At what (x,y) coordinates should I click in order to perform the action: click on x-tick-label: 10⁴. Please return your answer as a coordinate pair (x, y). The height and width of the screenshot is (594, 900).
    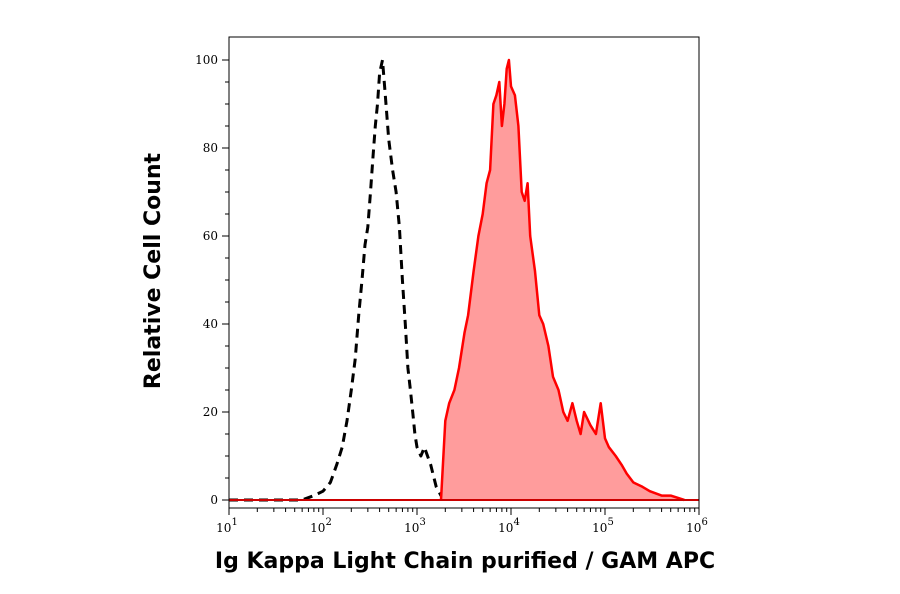
    Looking at the image, I should click on (509, 526).